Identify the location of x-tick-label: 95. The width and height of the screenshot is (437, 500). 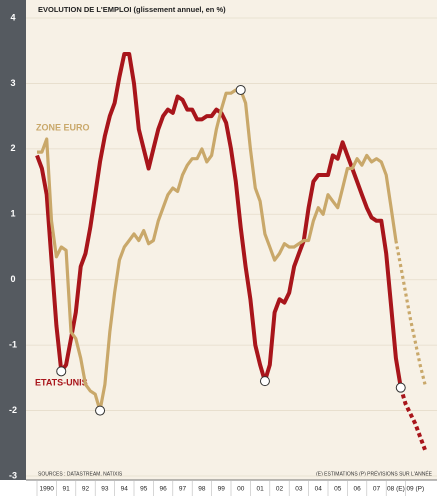
(144, 489).